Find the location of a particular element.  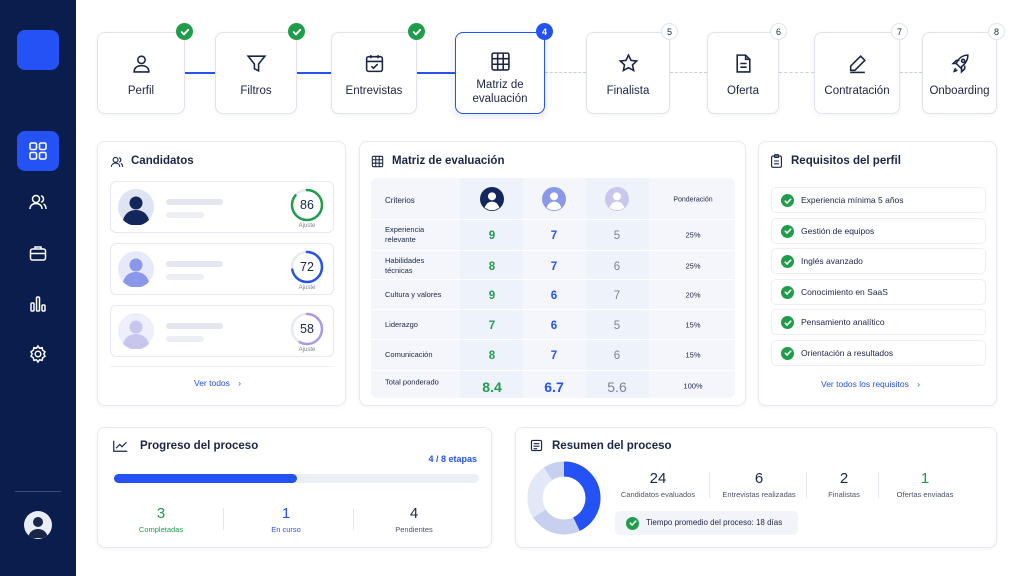

requirement-item: Inglés avanzado is located at coordinates (878, 261).